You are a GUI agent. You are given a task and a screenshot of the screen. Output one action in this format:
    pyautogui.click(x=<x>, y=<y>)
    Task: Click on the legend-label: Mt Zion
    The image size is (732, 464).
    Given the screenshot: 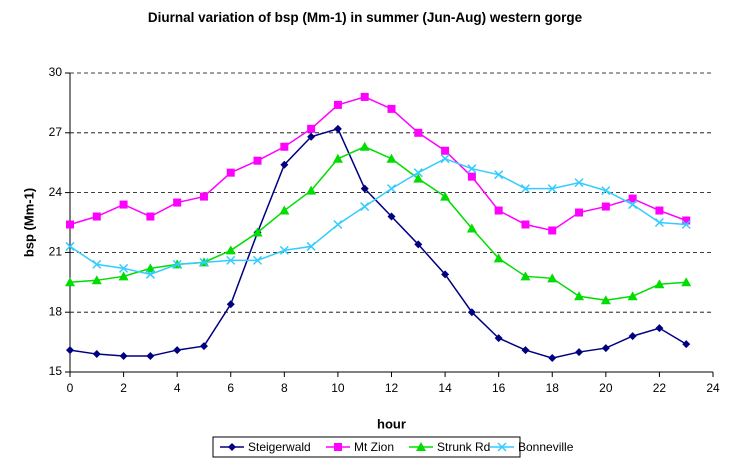 What is the action you would take?
    pyautogui.click(x=374, y=447)
    